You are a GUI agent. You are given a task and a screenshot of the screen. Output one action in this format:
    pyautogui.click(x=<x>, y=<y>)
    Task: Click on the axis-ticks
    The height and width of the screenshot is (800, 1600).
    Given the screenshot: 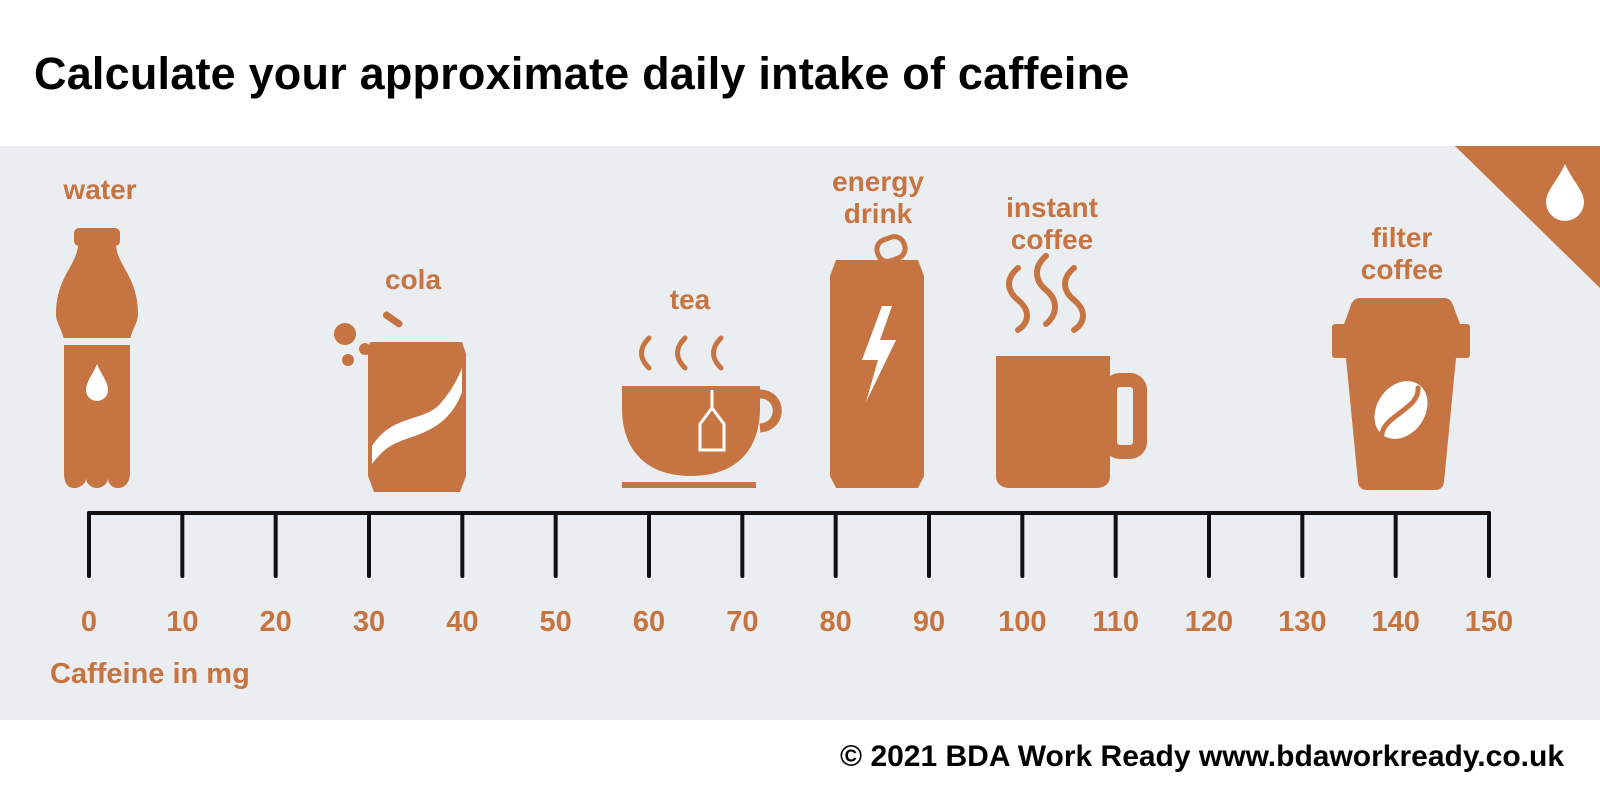 What is the action you would take?
    pyautogui.click(x=789, y=544)
    